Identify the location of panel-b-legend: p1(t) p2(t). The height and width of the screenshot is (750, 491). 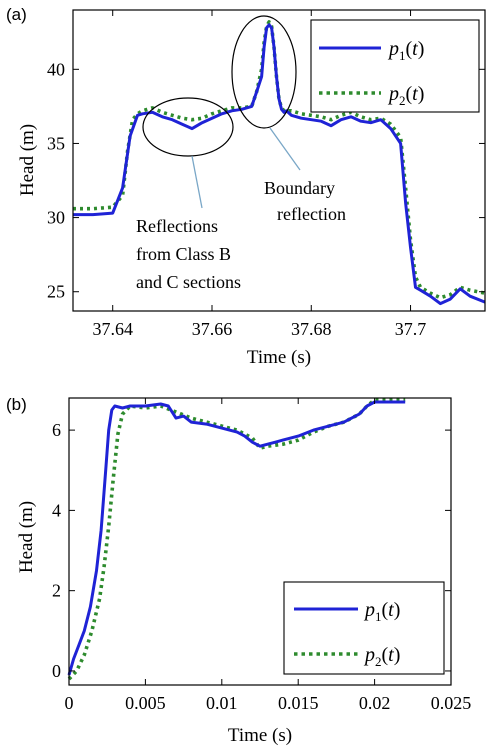
(364, 628).